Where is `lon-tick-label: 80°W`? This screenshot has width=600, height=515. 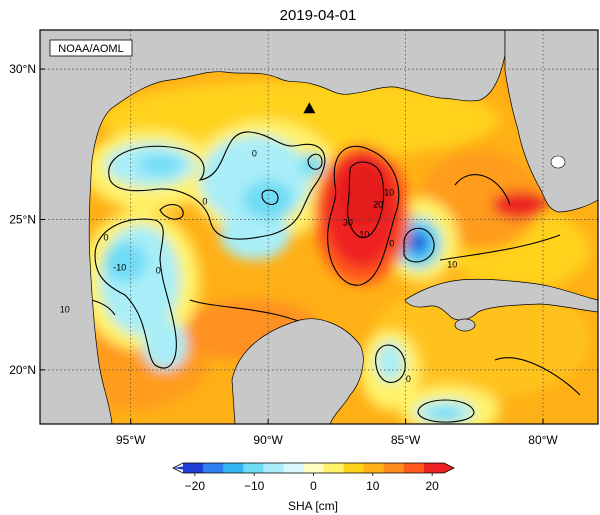 lon-tick-label: 80°W is located at coordinates (543, 440).